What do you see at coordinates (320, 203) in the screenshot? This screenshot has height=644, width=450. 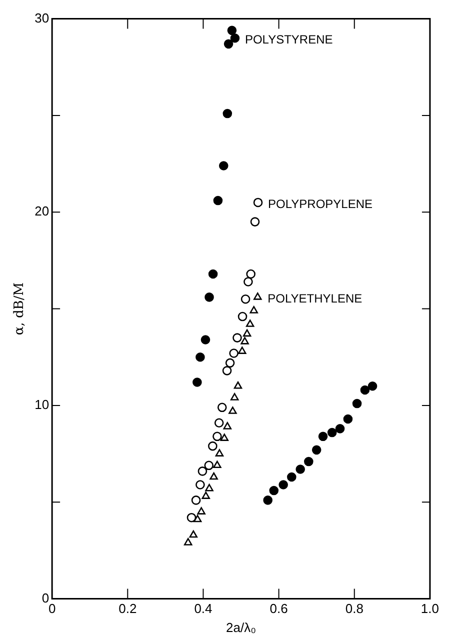 I see `series-label: POLYPROPYLENE` at bounding box center [320, 203].